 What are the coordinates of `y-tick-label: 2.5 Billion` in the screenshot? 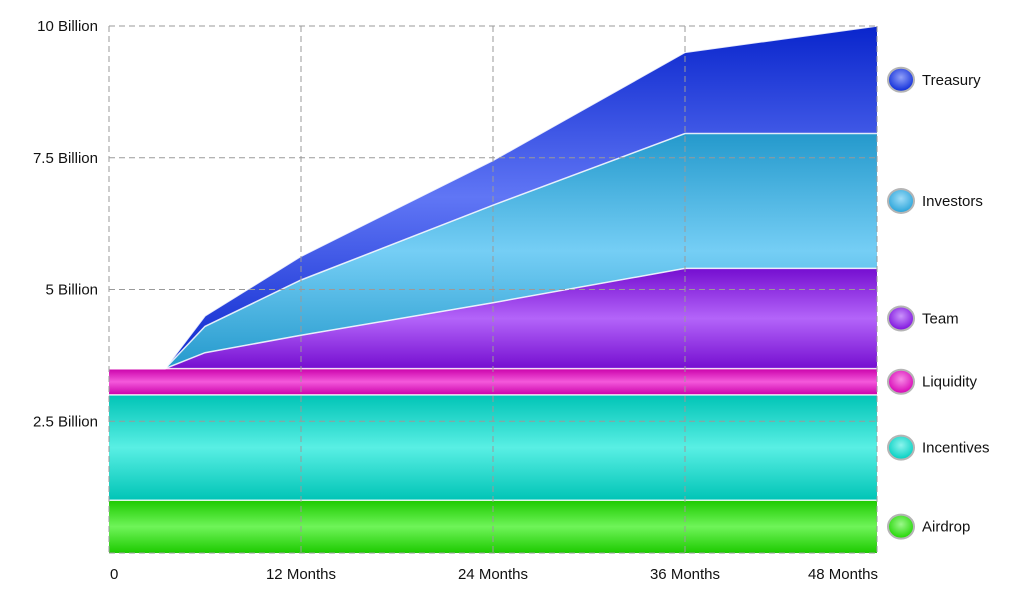 It's located at (65, 421).